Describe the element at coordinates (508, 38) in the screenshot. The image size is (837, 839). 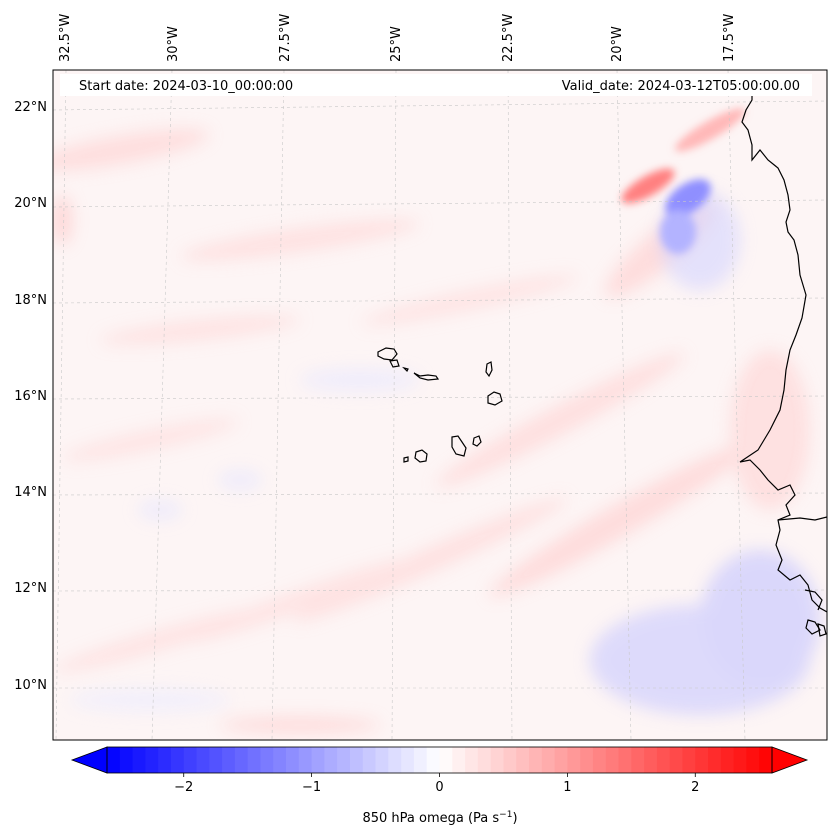
I see `lon-label: 22.5°W` at that location.